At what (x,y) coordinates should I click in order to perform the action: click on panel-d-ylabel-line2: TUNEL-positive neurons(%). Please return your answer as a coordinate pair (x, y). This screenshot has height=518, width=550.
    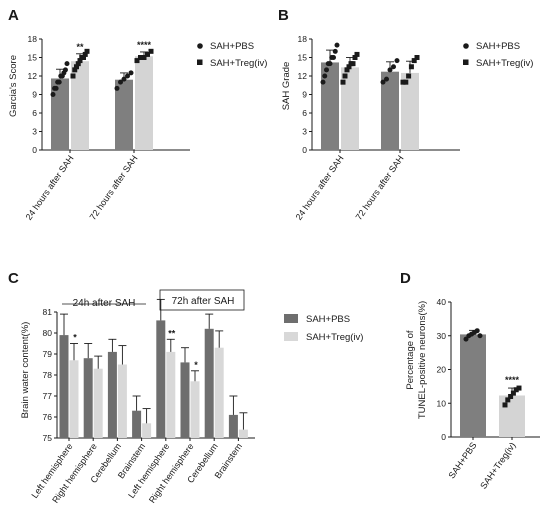
    Looking at the image, I should click on (422, 360).